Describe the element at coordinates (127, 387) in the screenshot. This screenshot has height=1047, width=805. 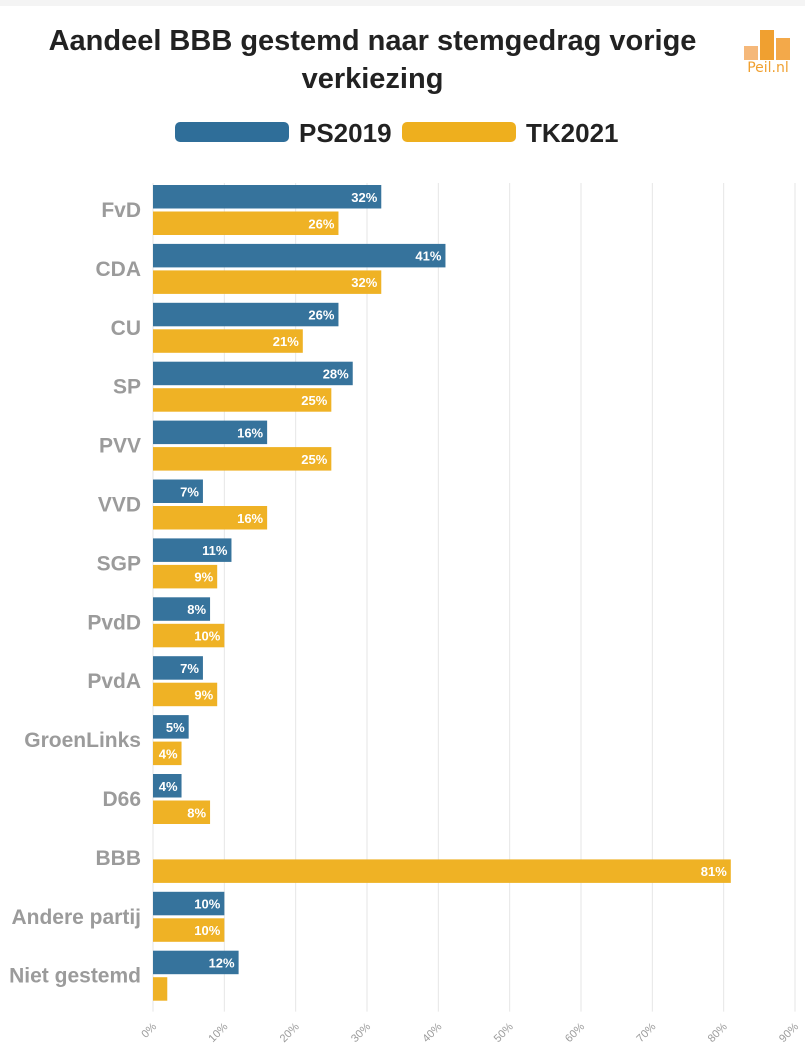
I see `category-label: SP` at that location.